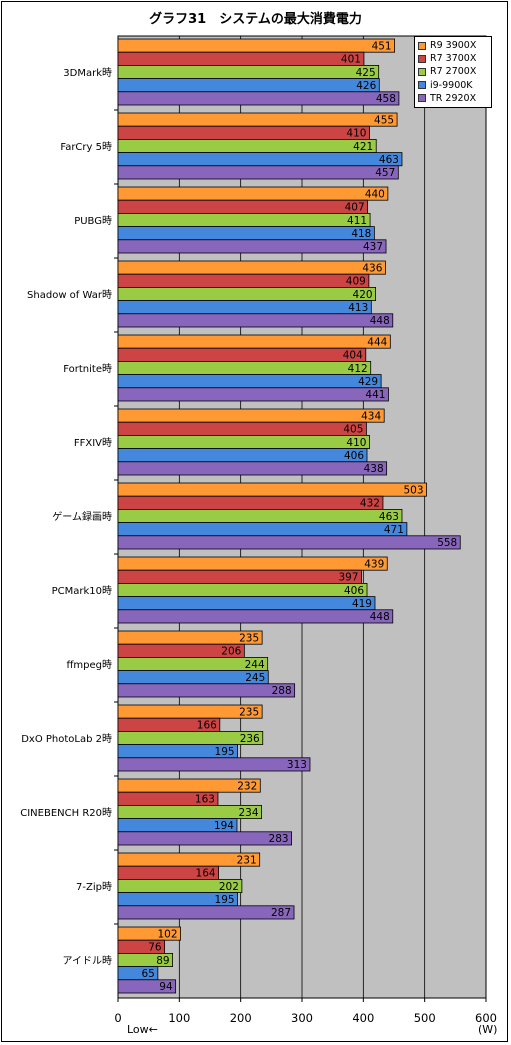  I want to click on legend-label: TR 2920X, so click(453, 98).